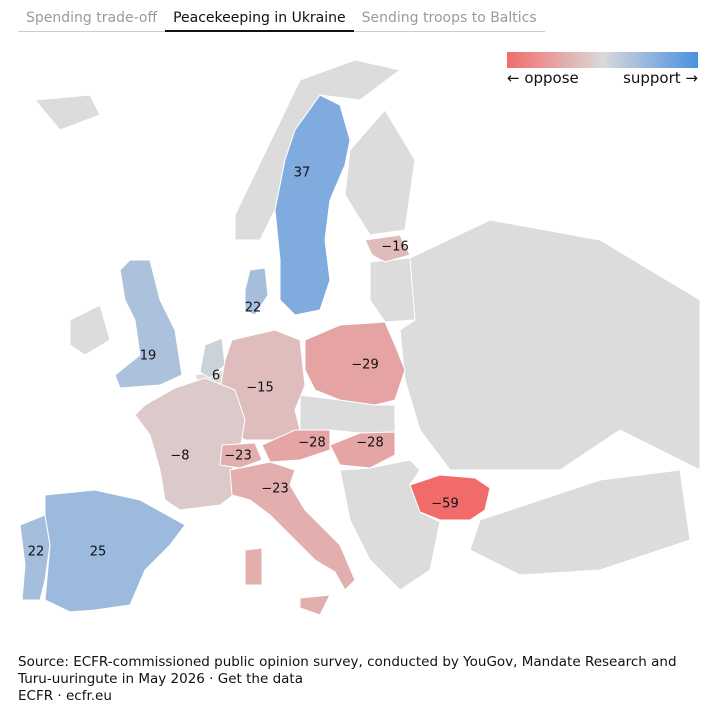  I want to click on tab-active: Peacekeeping in Ukraine, so click(259, 20).